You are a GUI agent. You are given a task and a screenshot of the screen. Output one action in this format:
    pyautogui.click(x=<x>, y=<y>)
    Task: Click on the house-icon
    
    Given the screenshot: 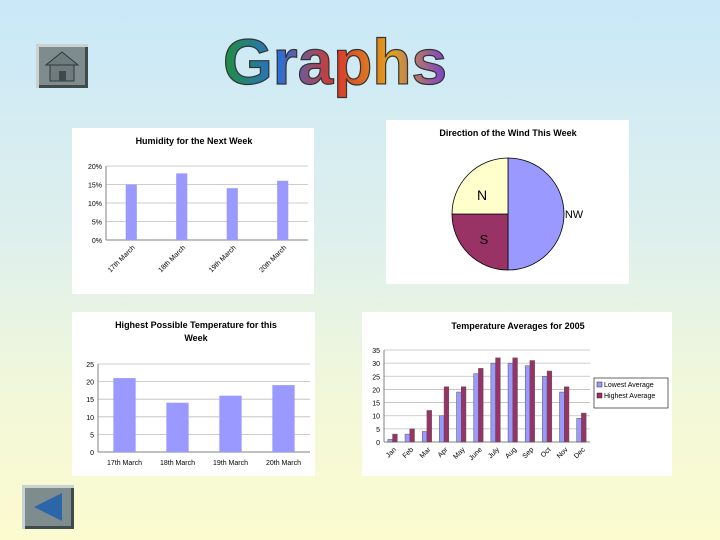 What is the action you would take?
    pyautogui.click(x=62, y=66)
    